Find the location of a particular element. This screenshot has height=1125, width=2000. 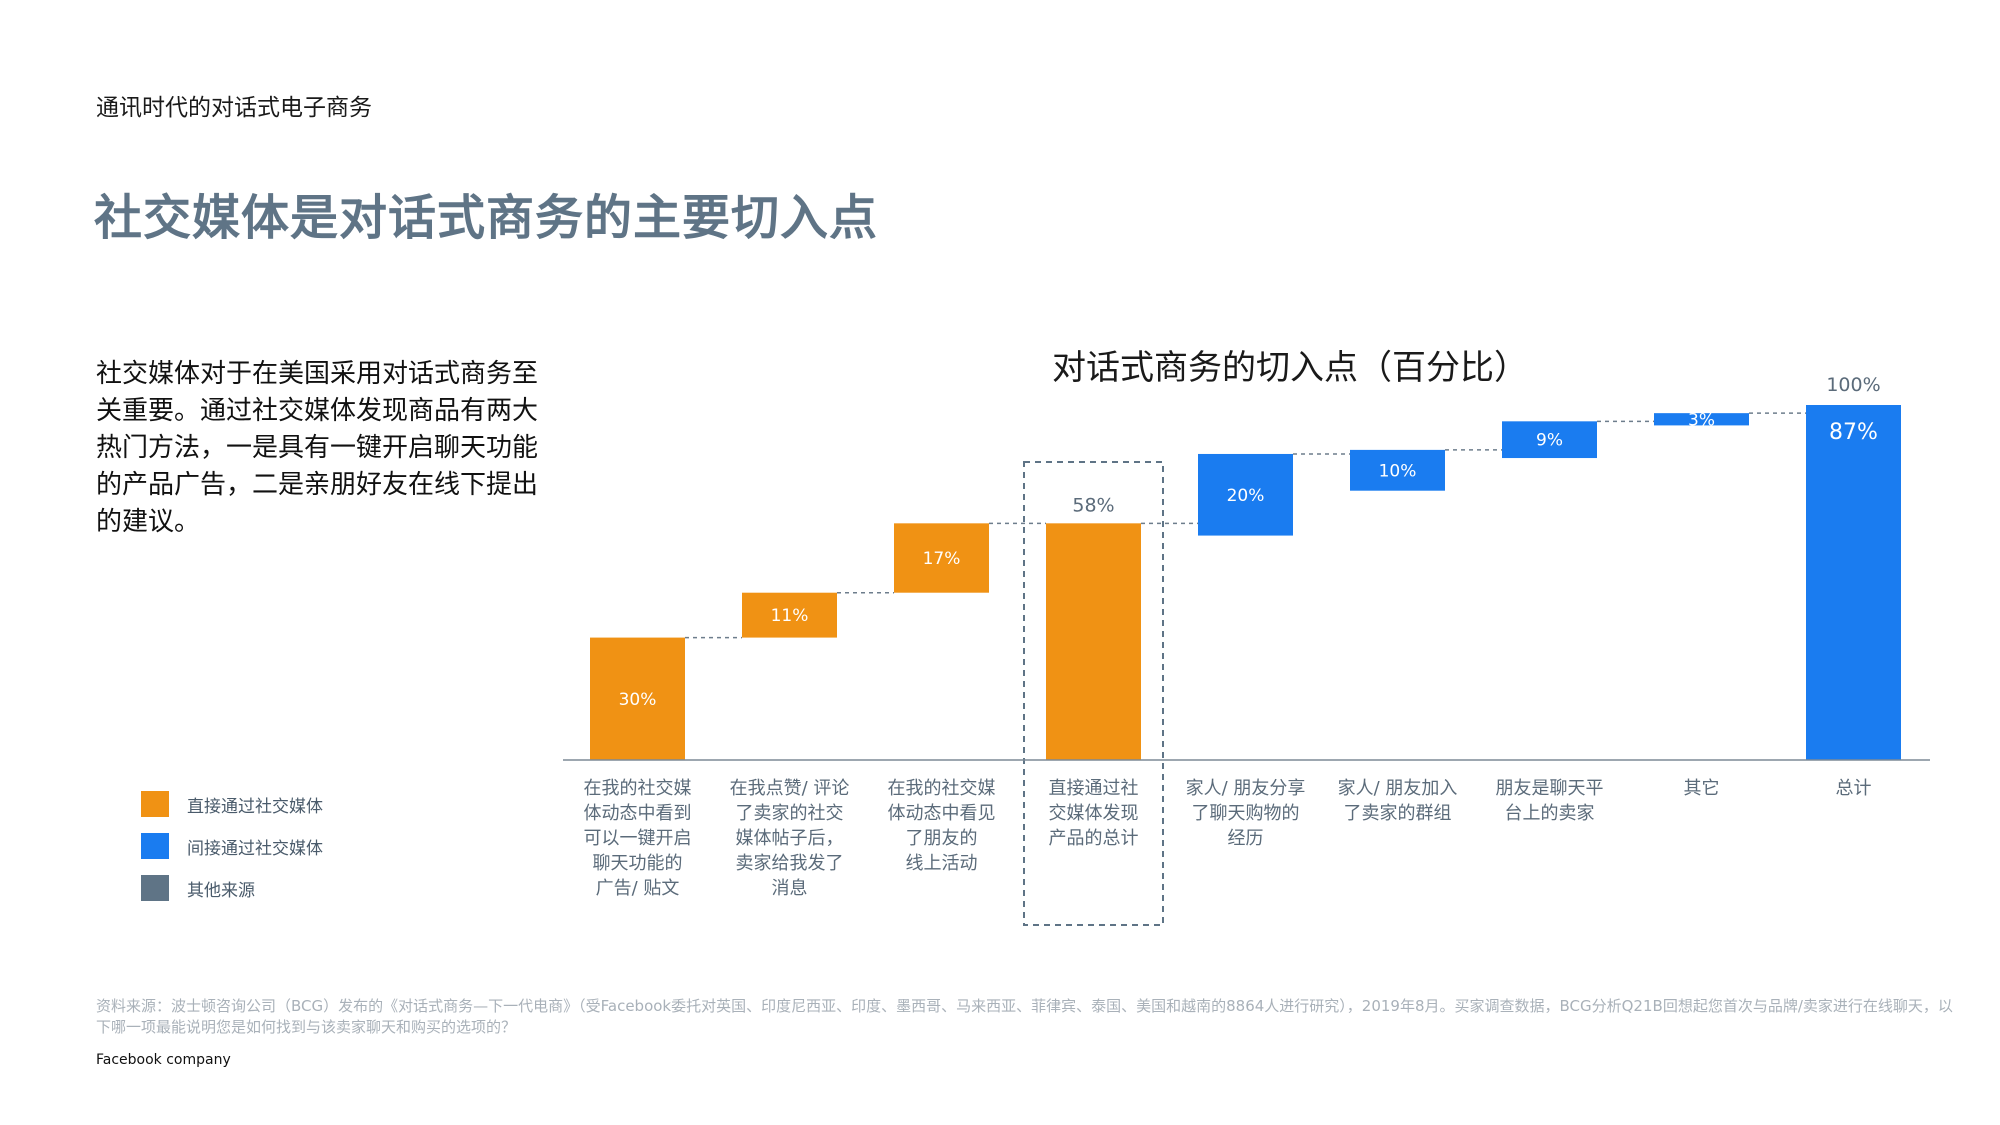

bar-label-2: 11% is located at coordinates (790, 616).